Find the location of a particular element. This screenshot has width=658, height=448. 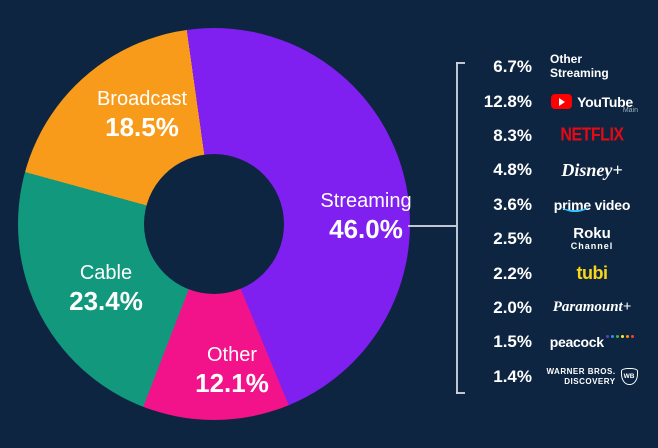

tubi-wordmark: tubi is located at coordinates (592, 273).